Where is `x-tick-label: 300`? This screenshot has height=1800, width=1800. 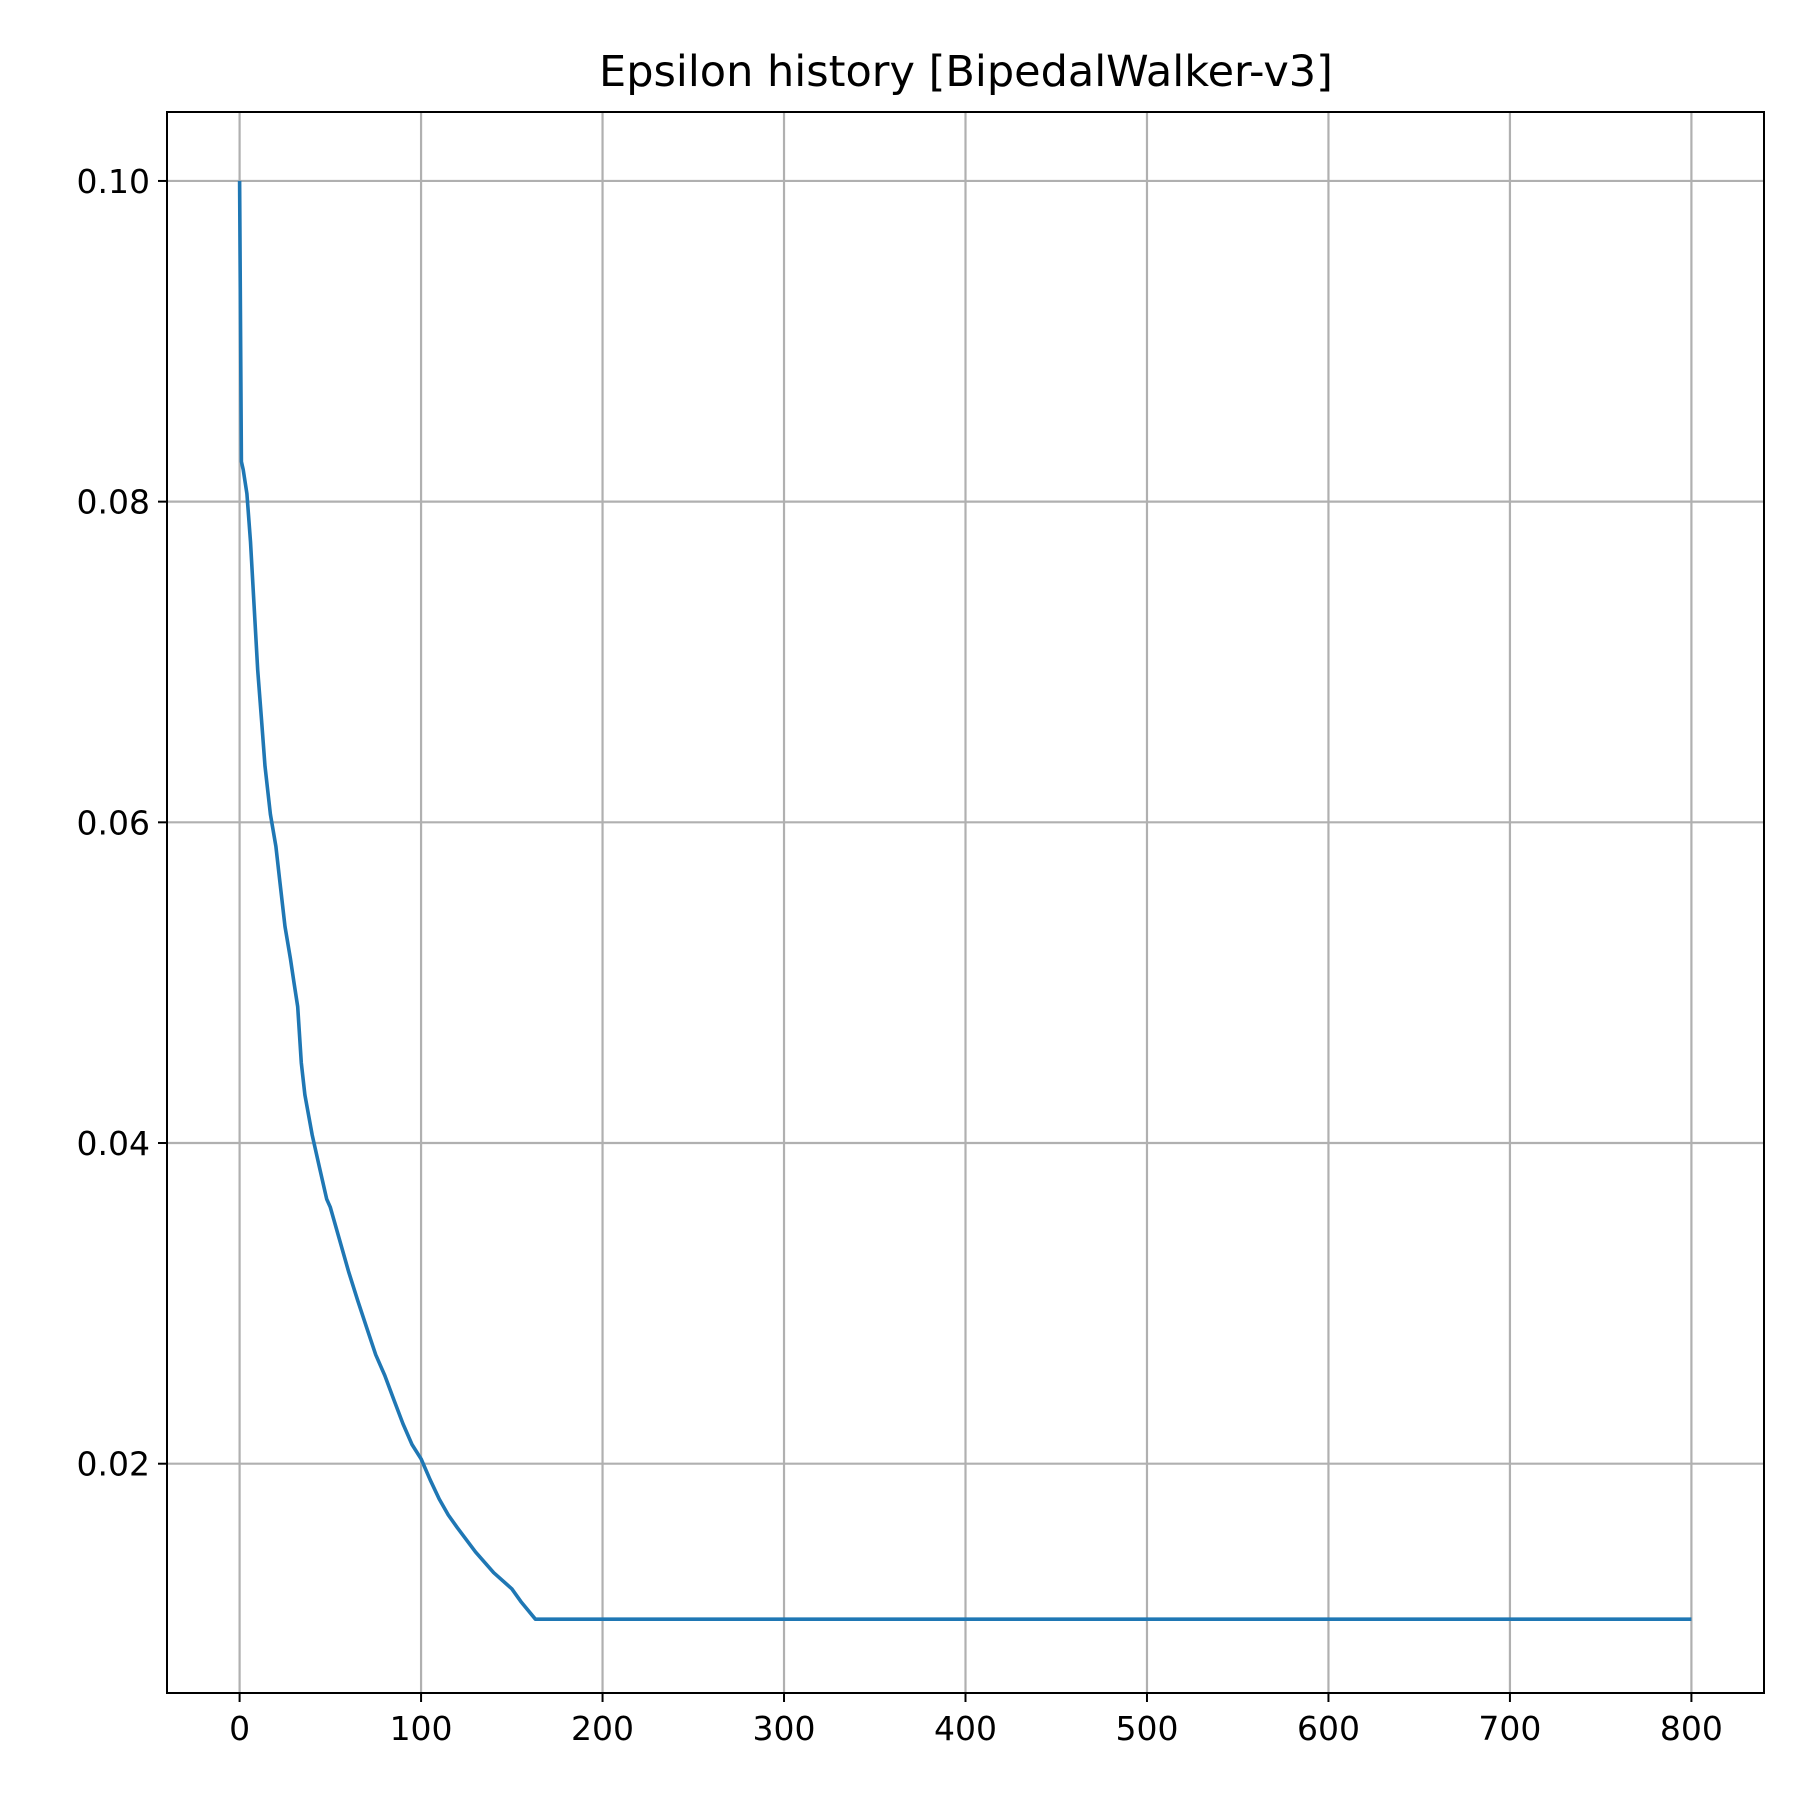 x-tick-label: 300 is located at coordinates (784, 1728).